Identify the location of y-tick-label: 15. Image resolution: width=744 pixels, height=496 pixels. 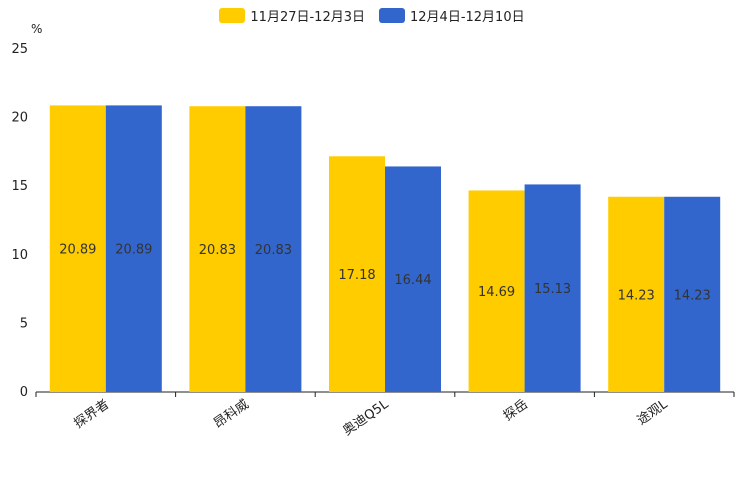
(19, 186).